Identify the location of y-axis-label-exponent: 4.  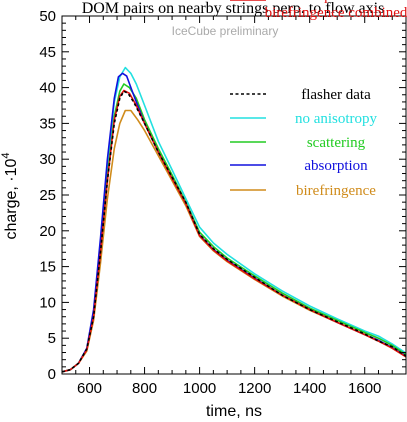
(6, 155).